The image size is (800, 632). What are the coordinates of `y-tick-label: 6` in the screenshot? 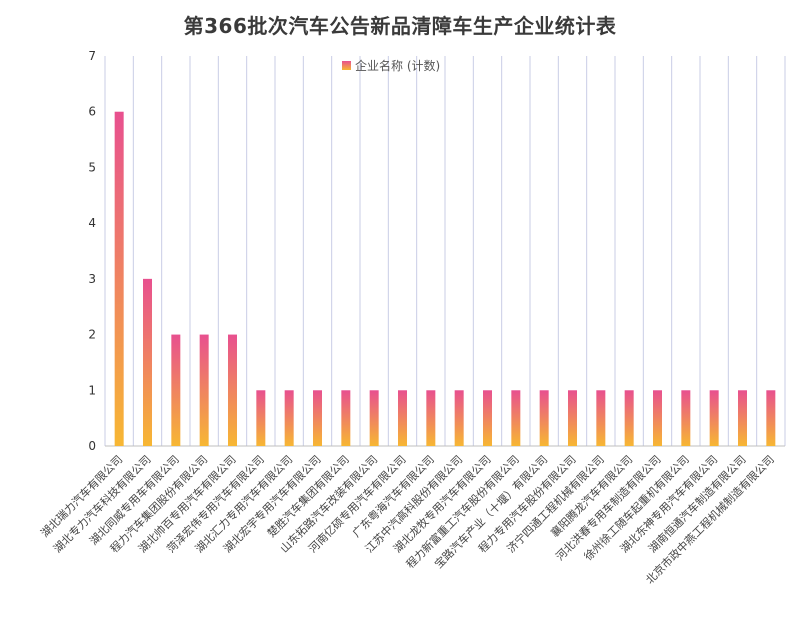 It's located at (92, 112).